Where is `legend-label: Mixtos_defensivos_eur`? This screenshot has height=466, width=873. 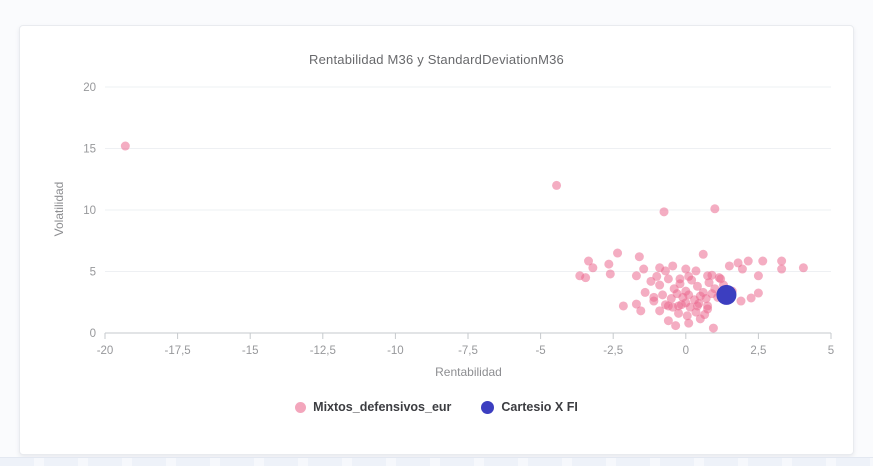 legend-label: Mixtos_defensivos_eur is located at coordinates (382, 407).